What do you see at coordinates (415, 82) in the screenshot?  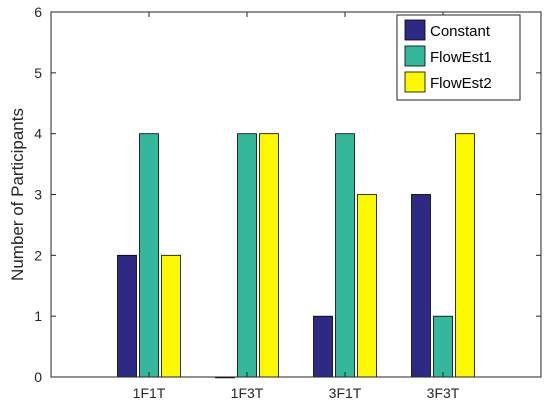 I see `legend-swatch-FlowEst2` at bounding box center [415, 82].